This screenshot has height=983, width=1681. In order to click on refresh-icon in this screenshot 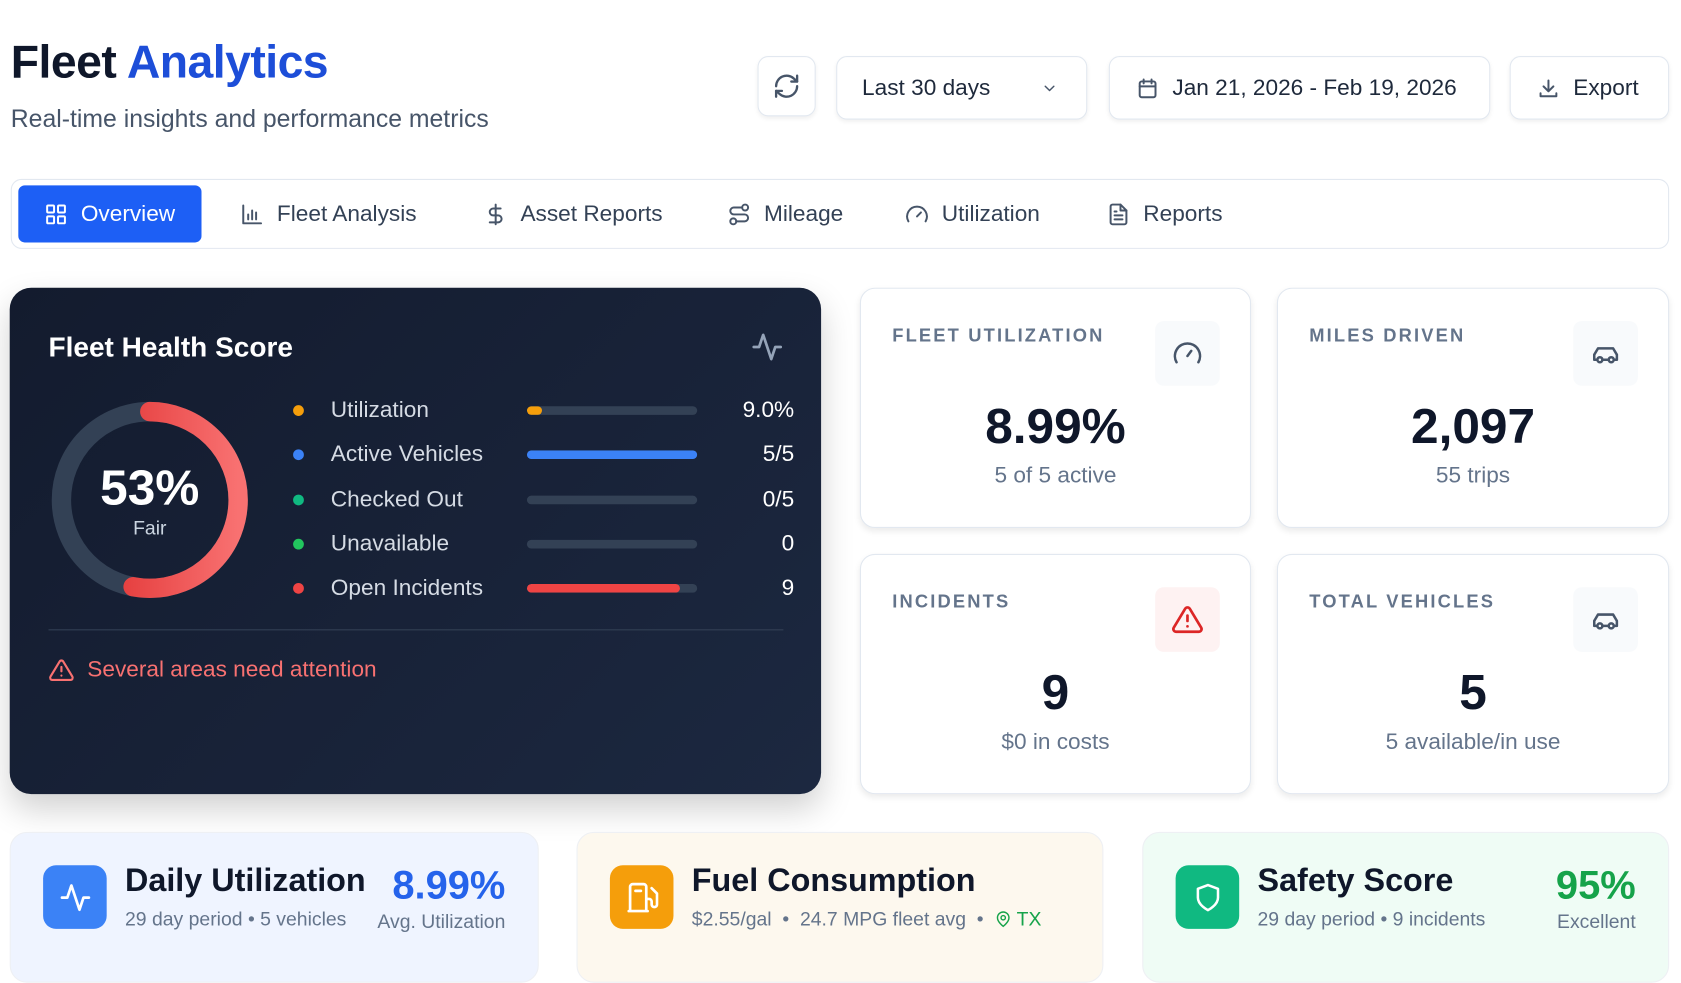, I will do `click(786, 86)`.